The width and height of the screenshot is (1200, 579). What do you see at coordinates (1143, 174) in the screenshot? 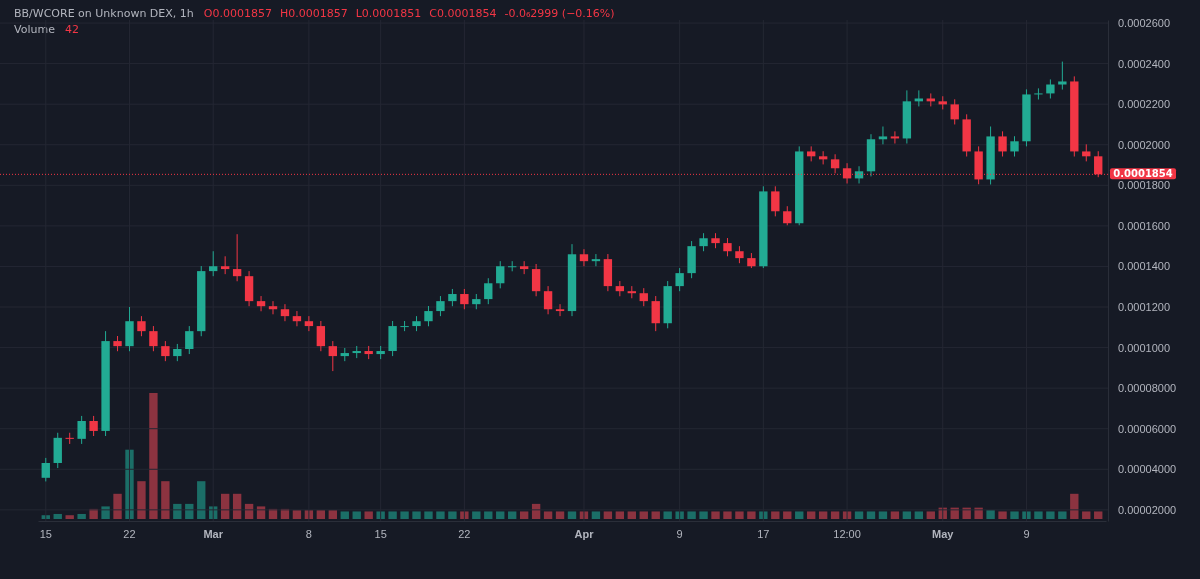
I see `ref-line-label: 0.0001854` at bounding box center [1143, 174].